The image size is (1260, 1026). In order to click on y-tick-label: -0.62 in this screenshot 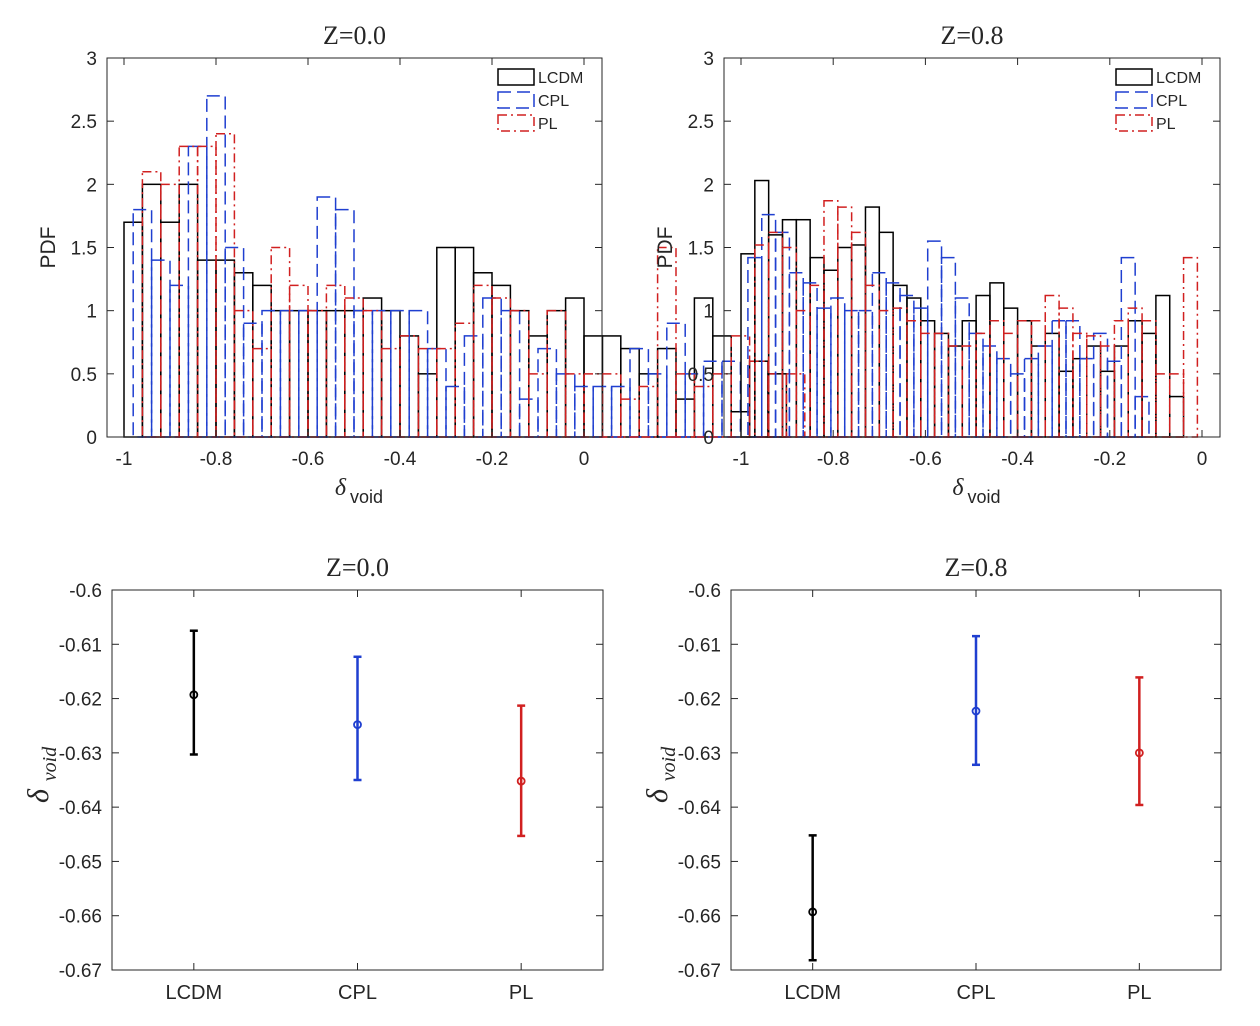, I will do `click(80, 700)`.